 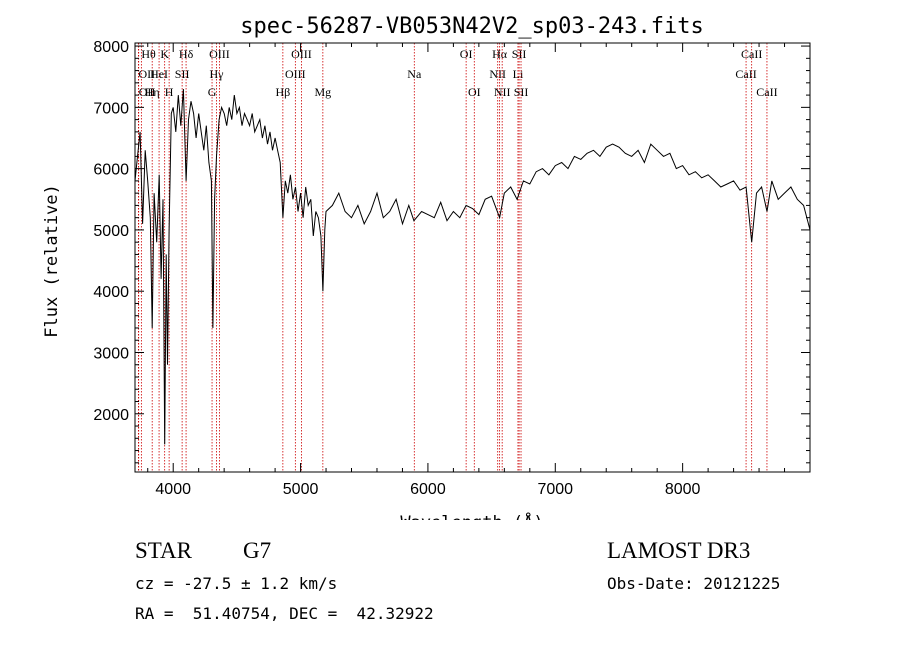 I want to click on chart-title: spec-56287-VB053N42V2_sp03-243.fits, so click(x=472, y=26).